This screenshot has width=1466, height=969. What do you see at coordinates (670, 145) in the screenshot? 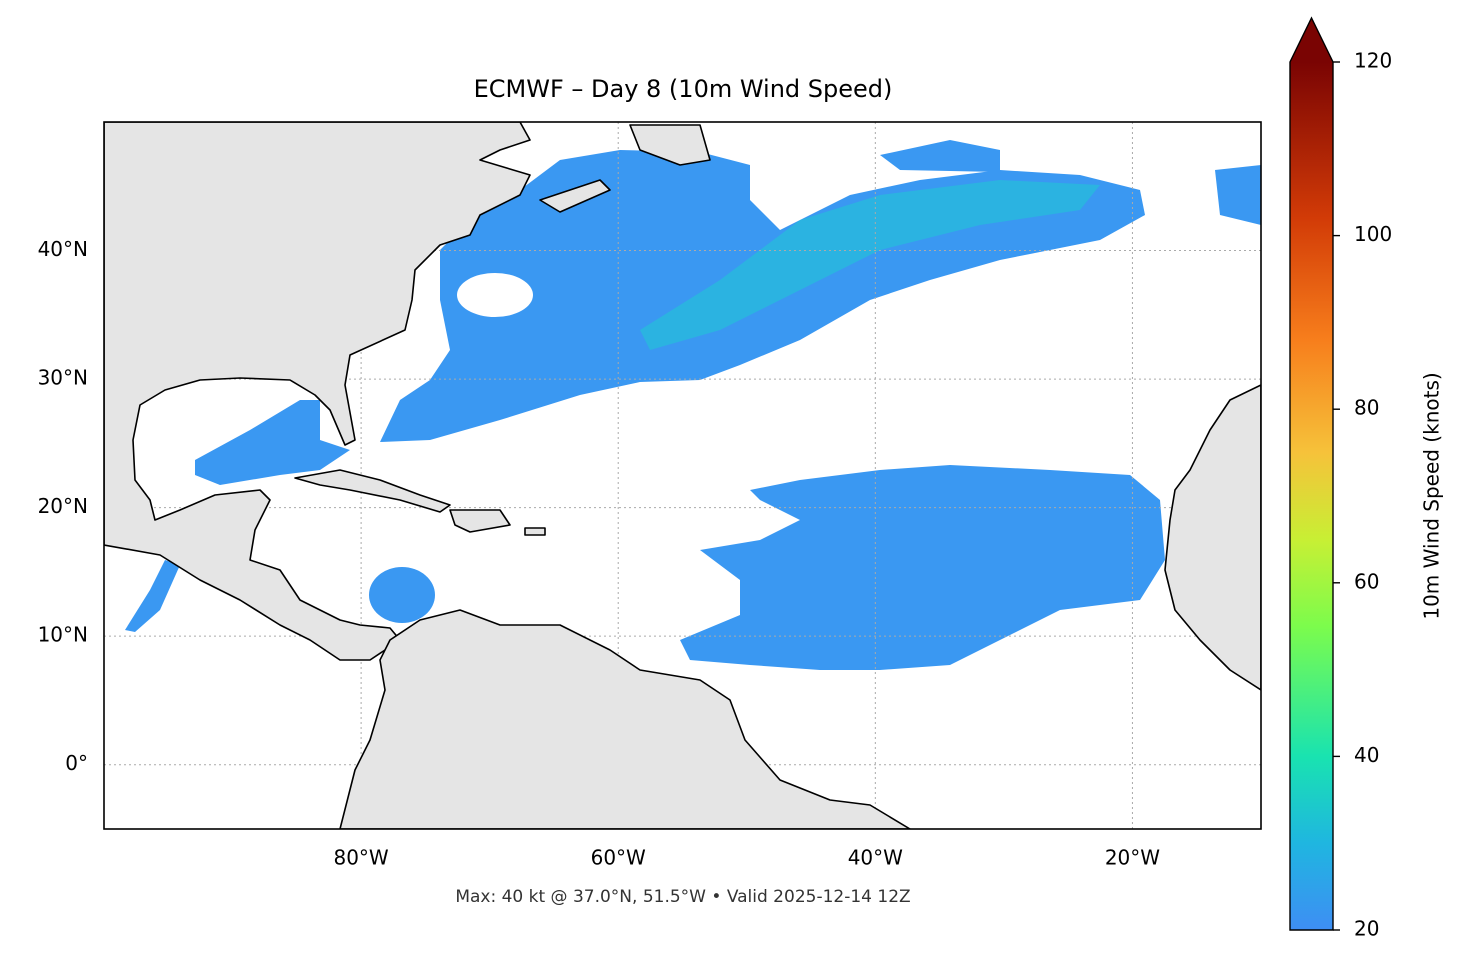
I see `newfoundland` at bounding box center [670, 145].